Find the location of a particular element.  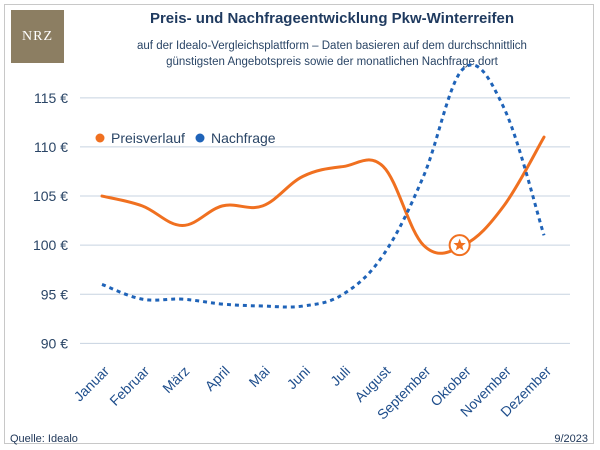

y-tick-label: 115 € is located at coordinates (51, 98).